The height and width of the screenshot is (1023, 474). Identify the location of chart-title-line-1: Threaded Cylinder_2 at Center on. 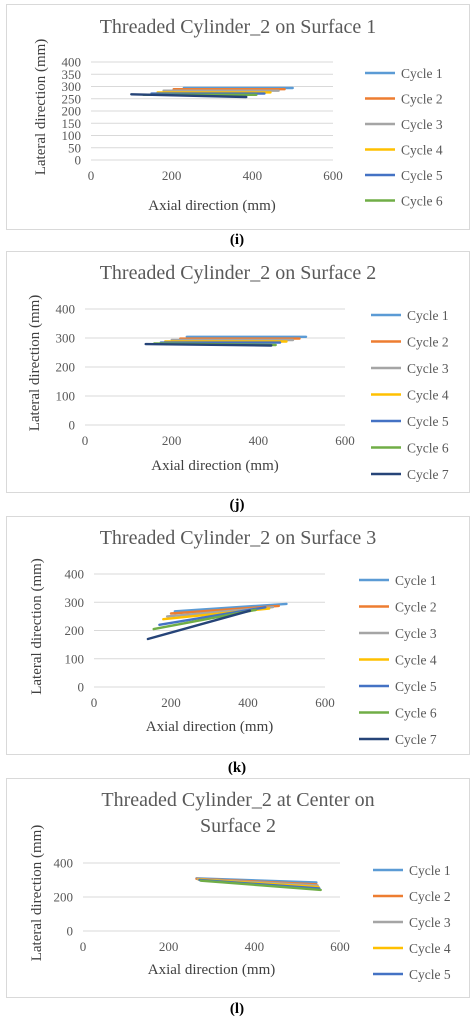
(237, 800).